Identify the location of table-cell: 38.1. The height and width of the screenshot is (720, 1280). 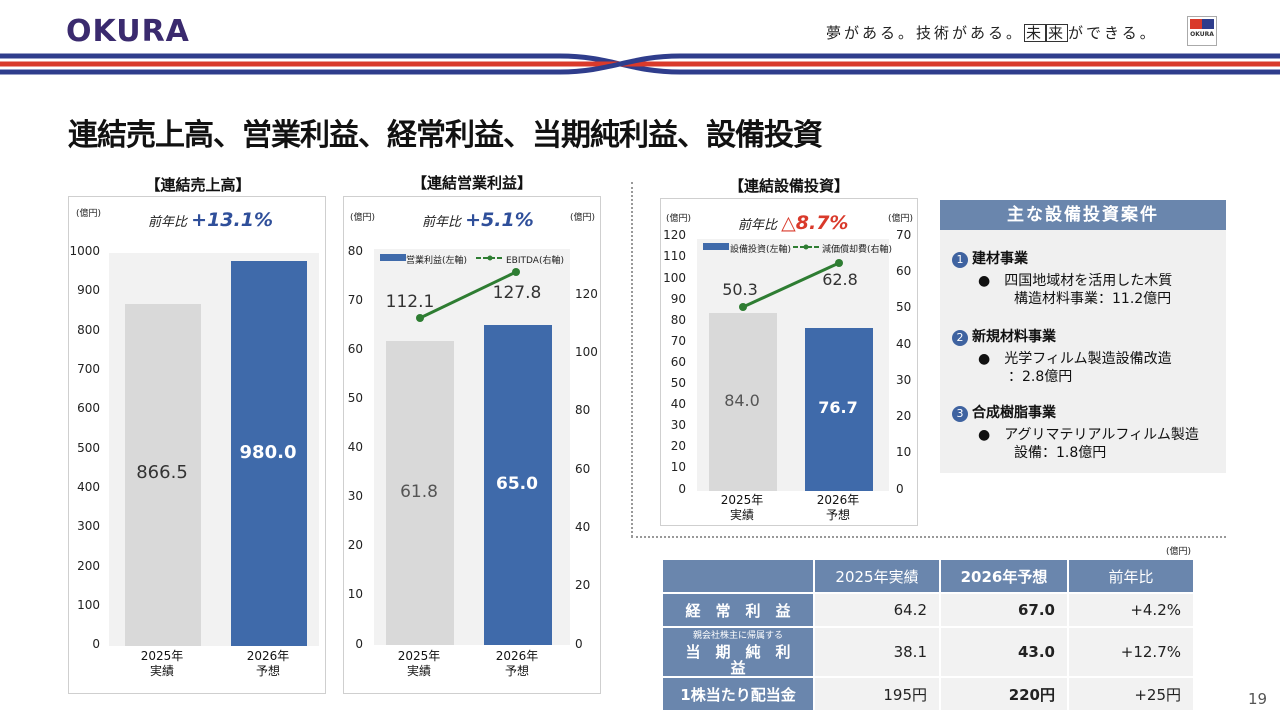
(877, 652).